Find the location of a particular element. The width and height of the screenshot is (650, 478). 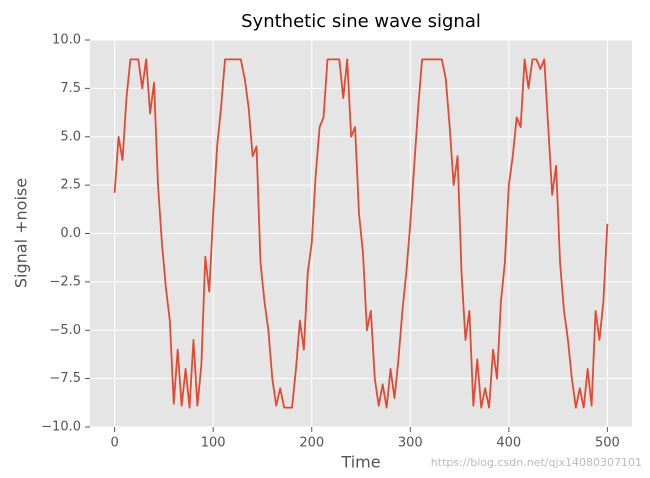

x-tick-label: 400 is located at coordinates (508, 443).